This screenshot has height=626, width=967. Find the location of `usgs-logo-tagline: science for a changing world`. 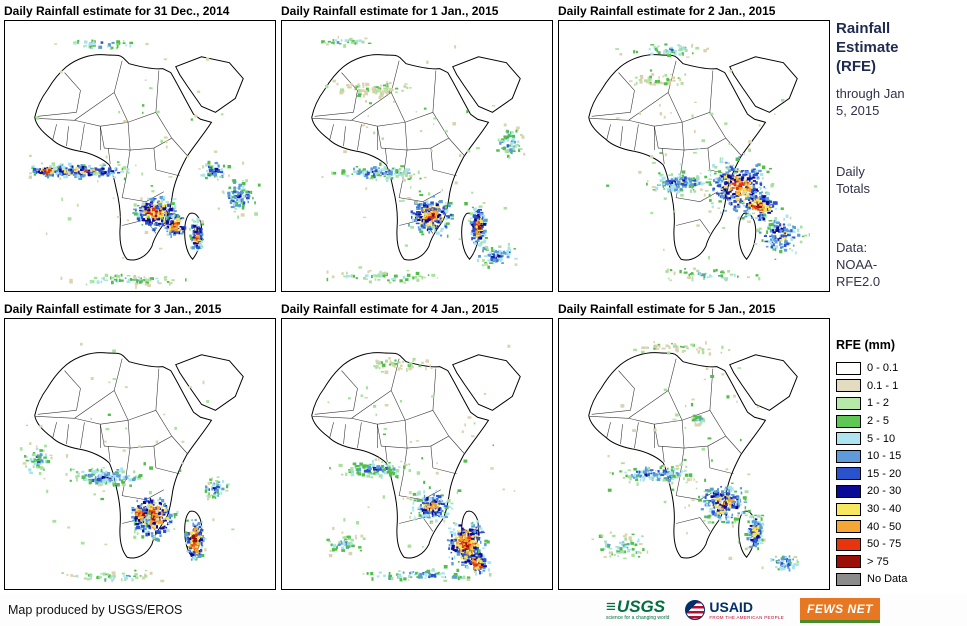

usgs-logo-tagline: science for a changing world is located at coordinates (638, 618).